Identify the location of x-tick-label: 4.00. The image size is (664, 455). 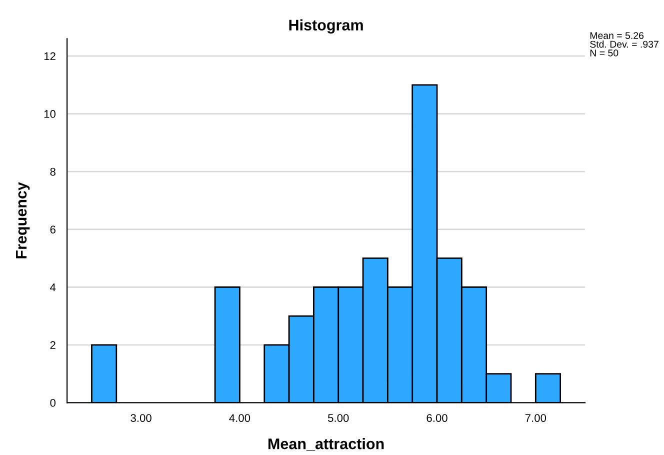
(239, 418).